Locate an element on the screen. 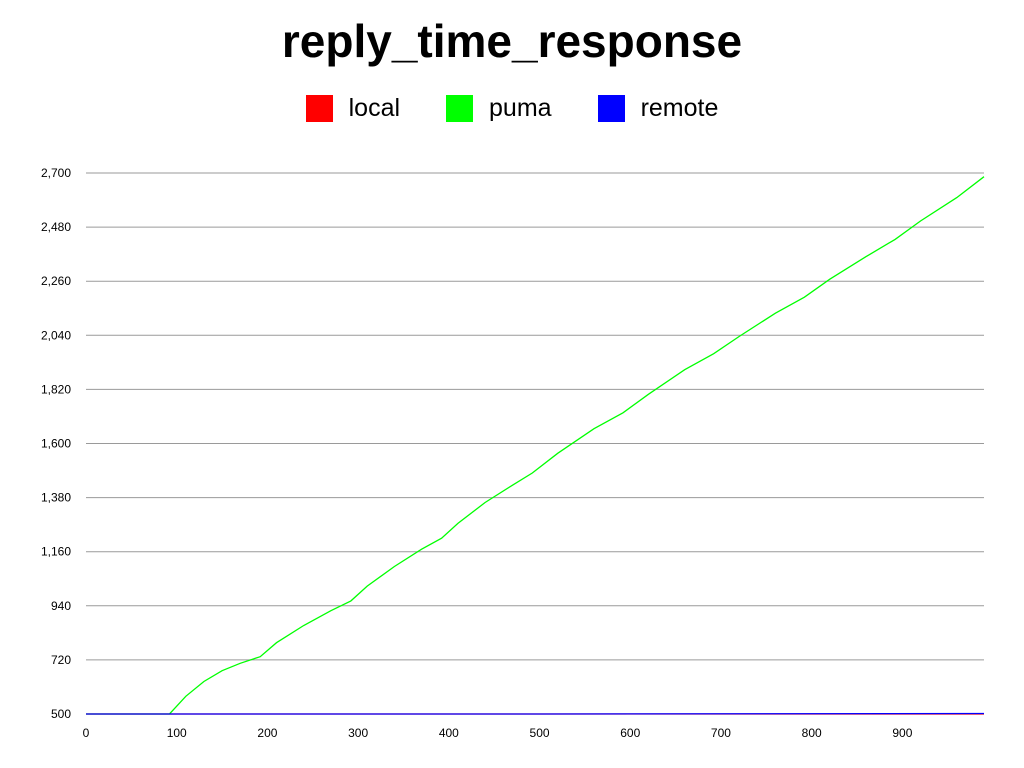 This screenshot has height=768, width=1024. y-tick-label: 1,820 is located at coordinates (56, 389).